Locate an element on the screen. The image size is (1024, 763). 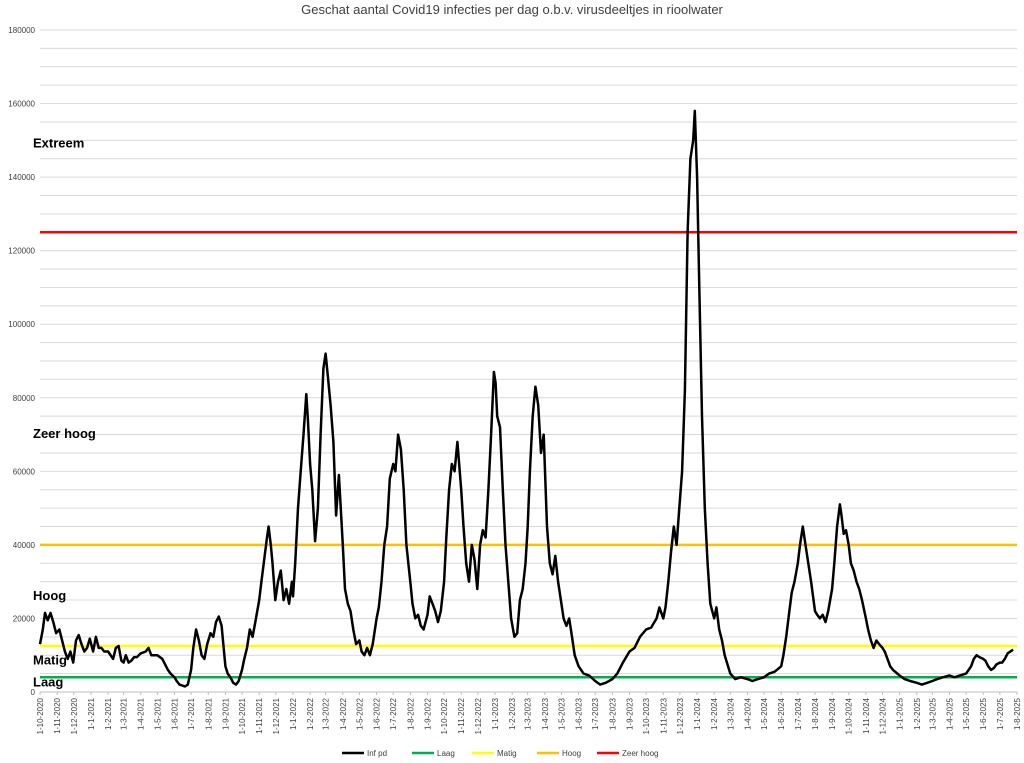
x-tick-label: 1-9-2021 is located at coordinates (225, 713).